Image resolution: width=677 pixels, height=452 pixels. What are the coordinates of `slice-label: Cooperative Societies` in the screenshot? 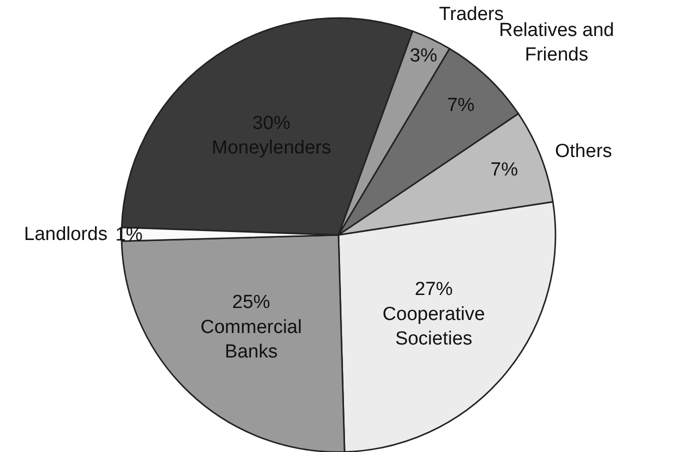 It's located at (433, 327).